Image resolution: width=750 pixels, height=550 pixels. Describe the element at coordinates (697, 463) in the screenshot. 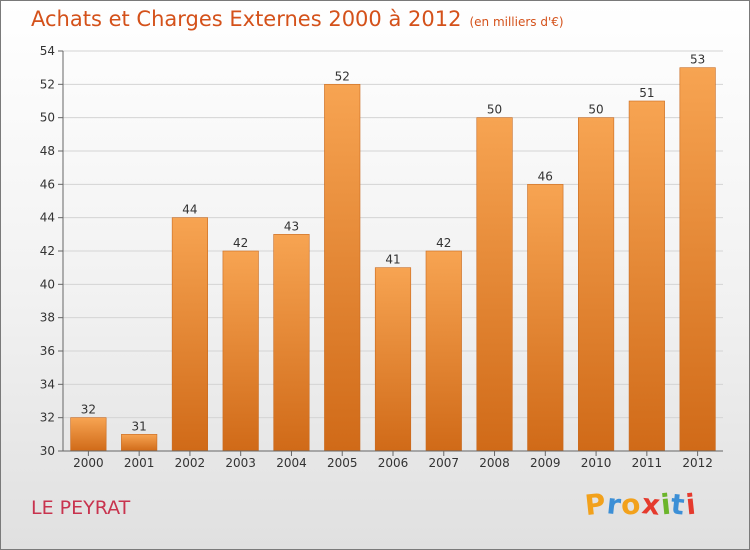

I see `x-tick-label: 2012` at that location.